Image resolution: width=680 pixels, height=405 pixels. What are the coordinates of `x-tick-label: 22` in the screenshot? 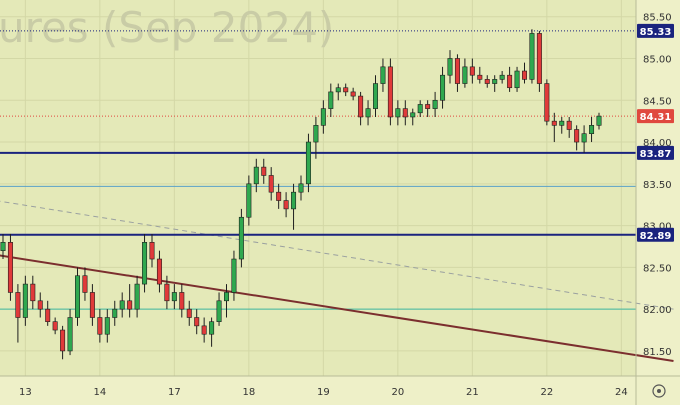 It's located at (546, 392).